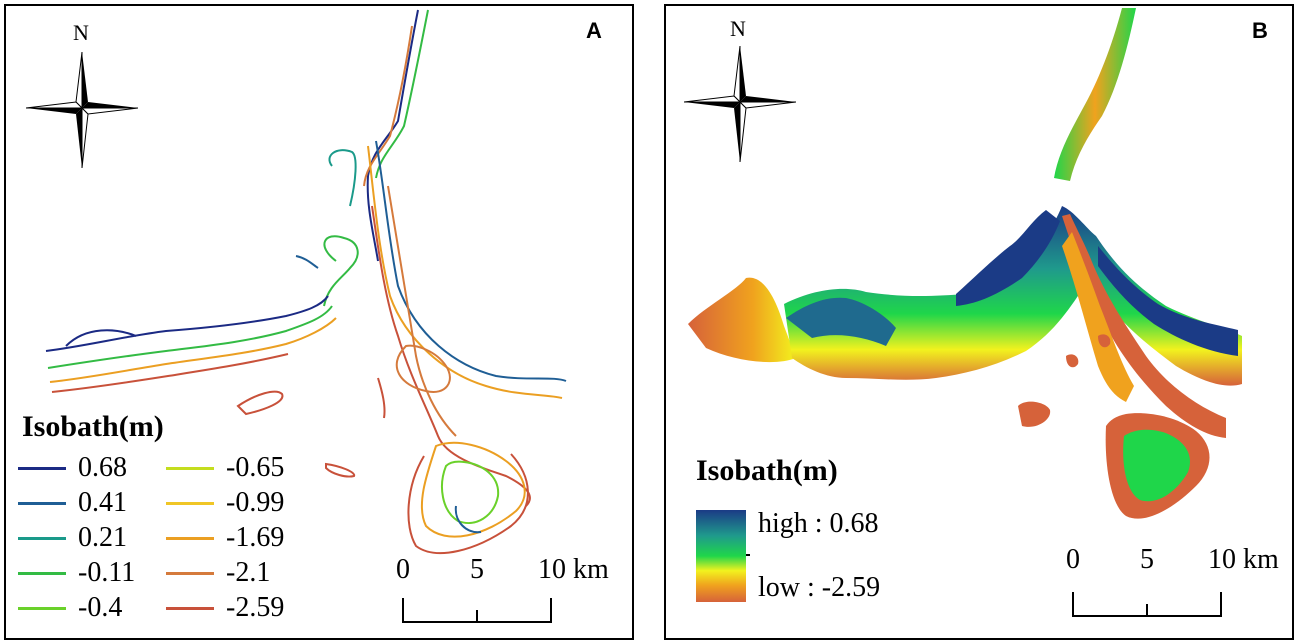  What do you see at coordinates (102, 537) in the screenshot?
I see `legend-value: 0.21` at bounding box center [102, 537].